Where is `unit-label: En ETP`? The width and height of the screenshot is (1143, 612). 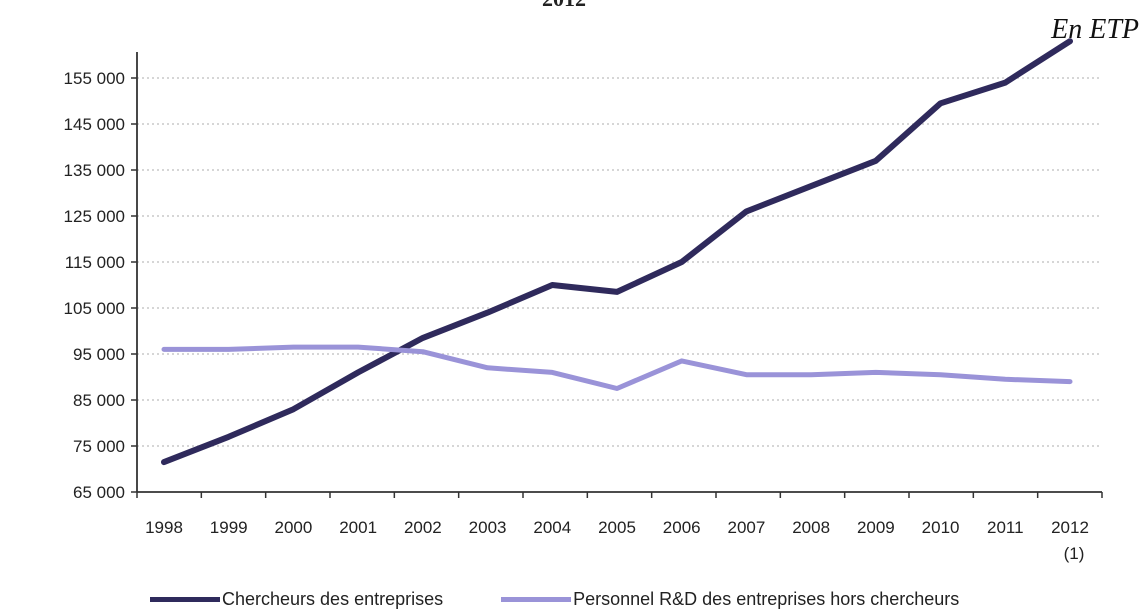 unit-label: En ETP is located at coordinates (1095, 29).